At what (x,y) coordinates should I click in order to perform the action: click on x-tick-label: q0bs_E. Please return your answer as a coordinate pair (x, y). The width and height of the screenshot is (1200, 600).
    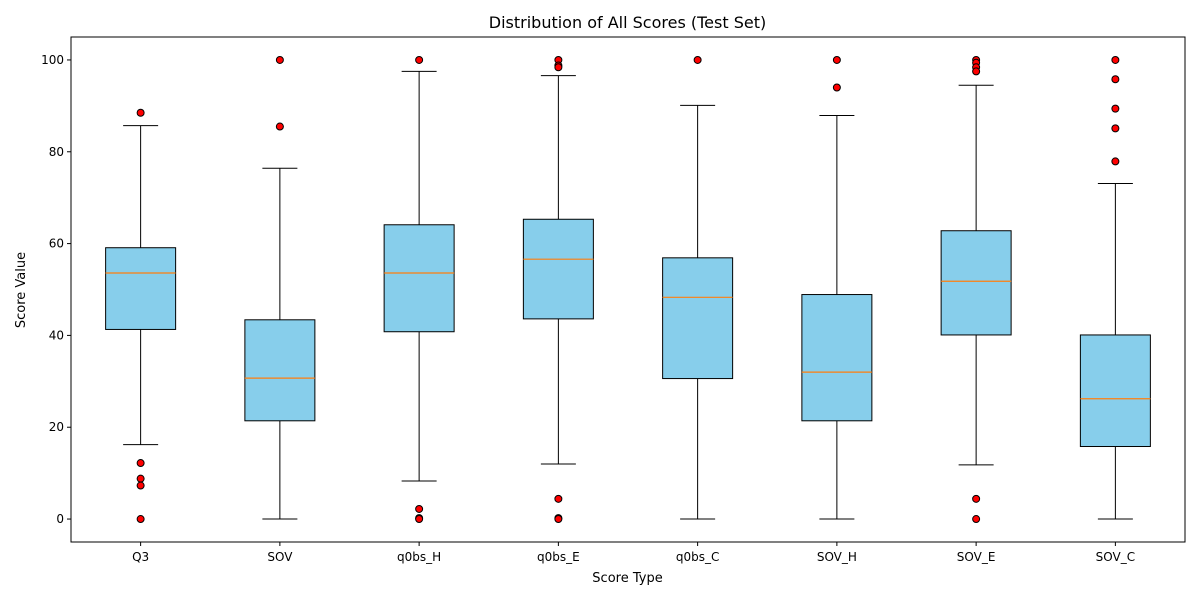
    Looking at the image, I should click on (558, 557).